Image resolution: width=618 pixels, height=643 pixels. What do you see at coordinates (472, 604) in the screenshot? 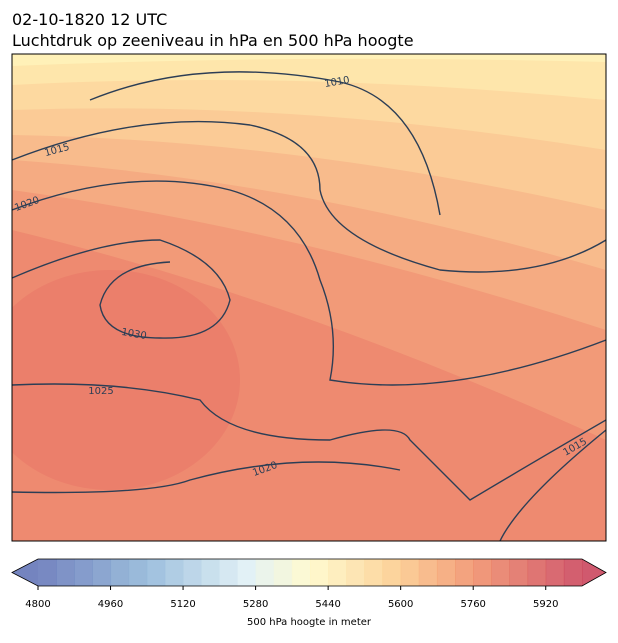
I see `colorbar-tick-label: 5760` at bounding box center [472, 604].